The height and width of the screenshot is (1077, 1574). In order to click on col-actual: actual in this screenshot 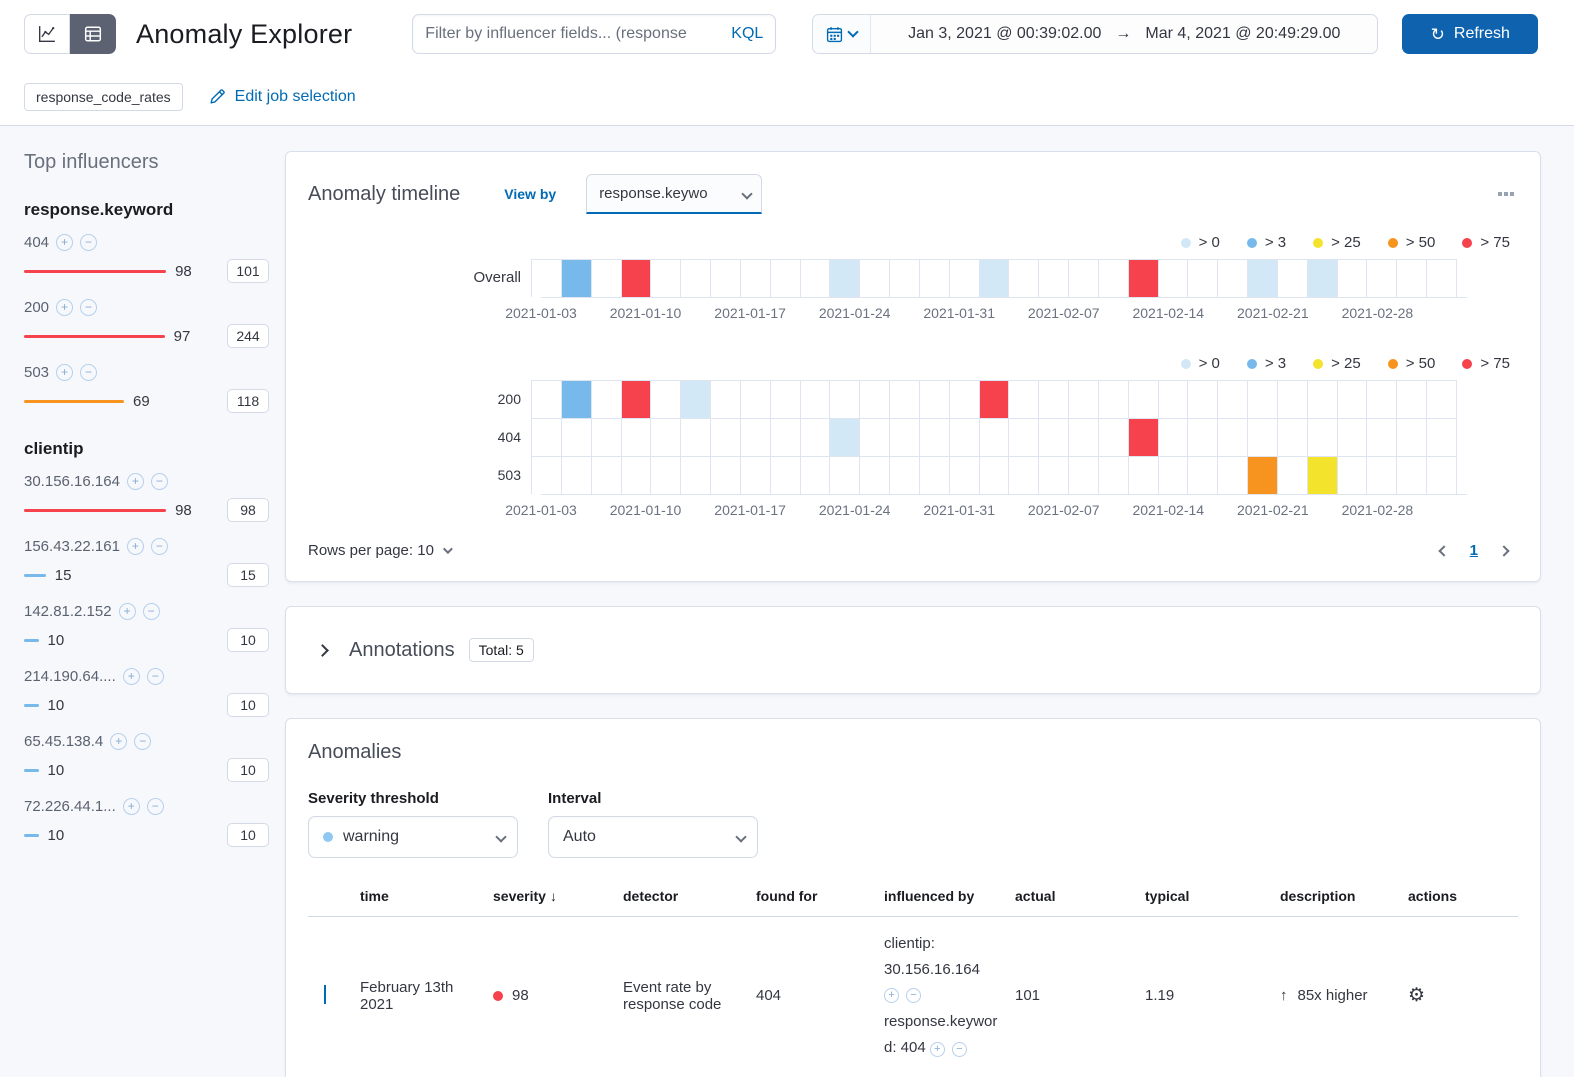, I will do `click(1072, 897)`.